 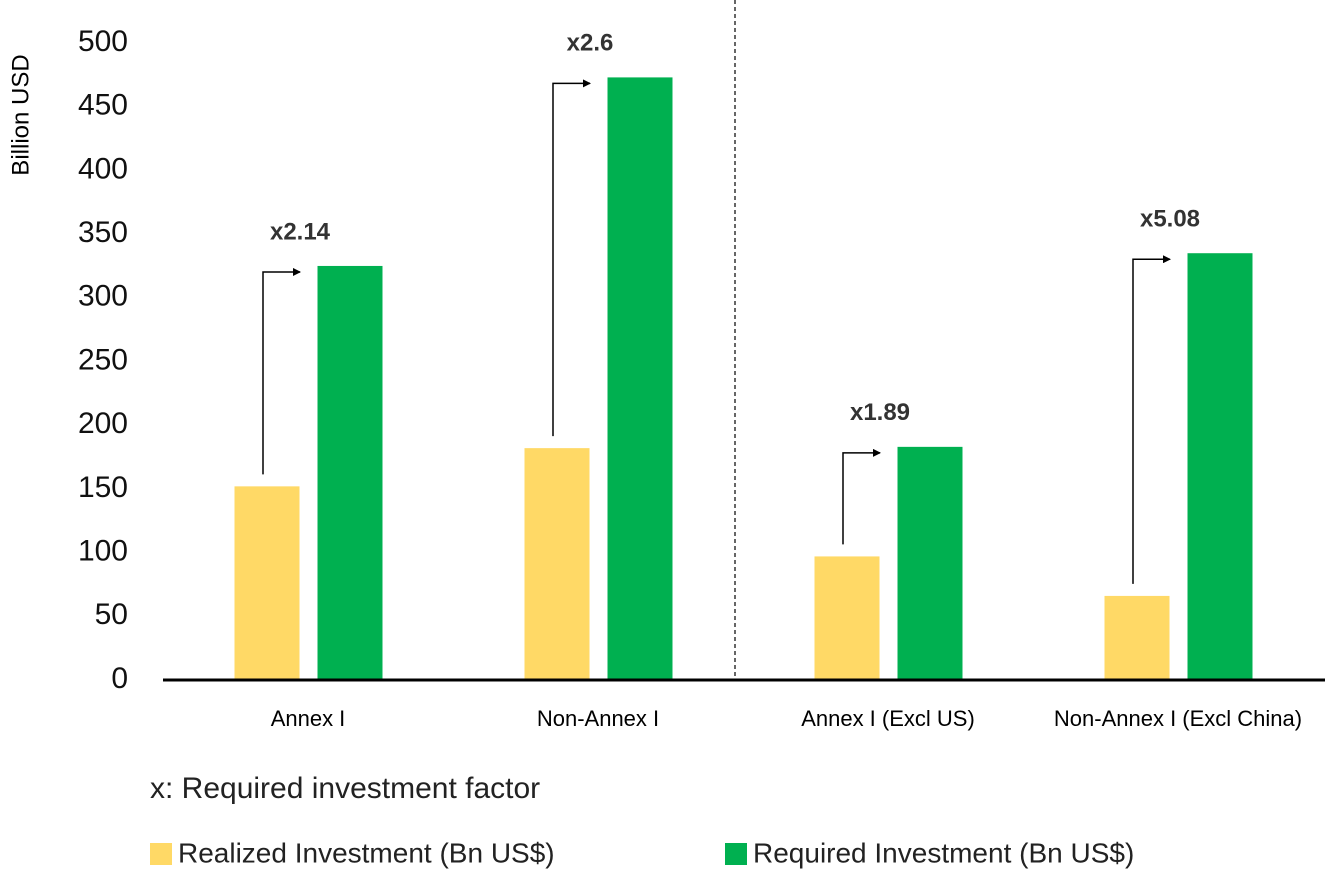 I want to click on x-tick-label: Non-Annex I (Excl China), so click(x=1178, y=718).